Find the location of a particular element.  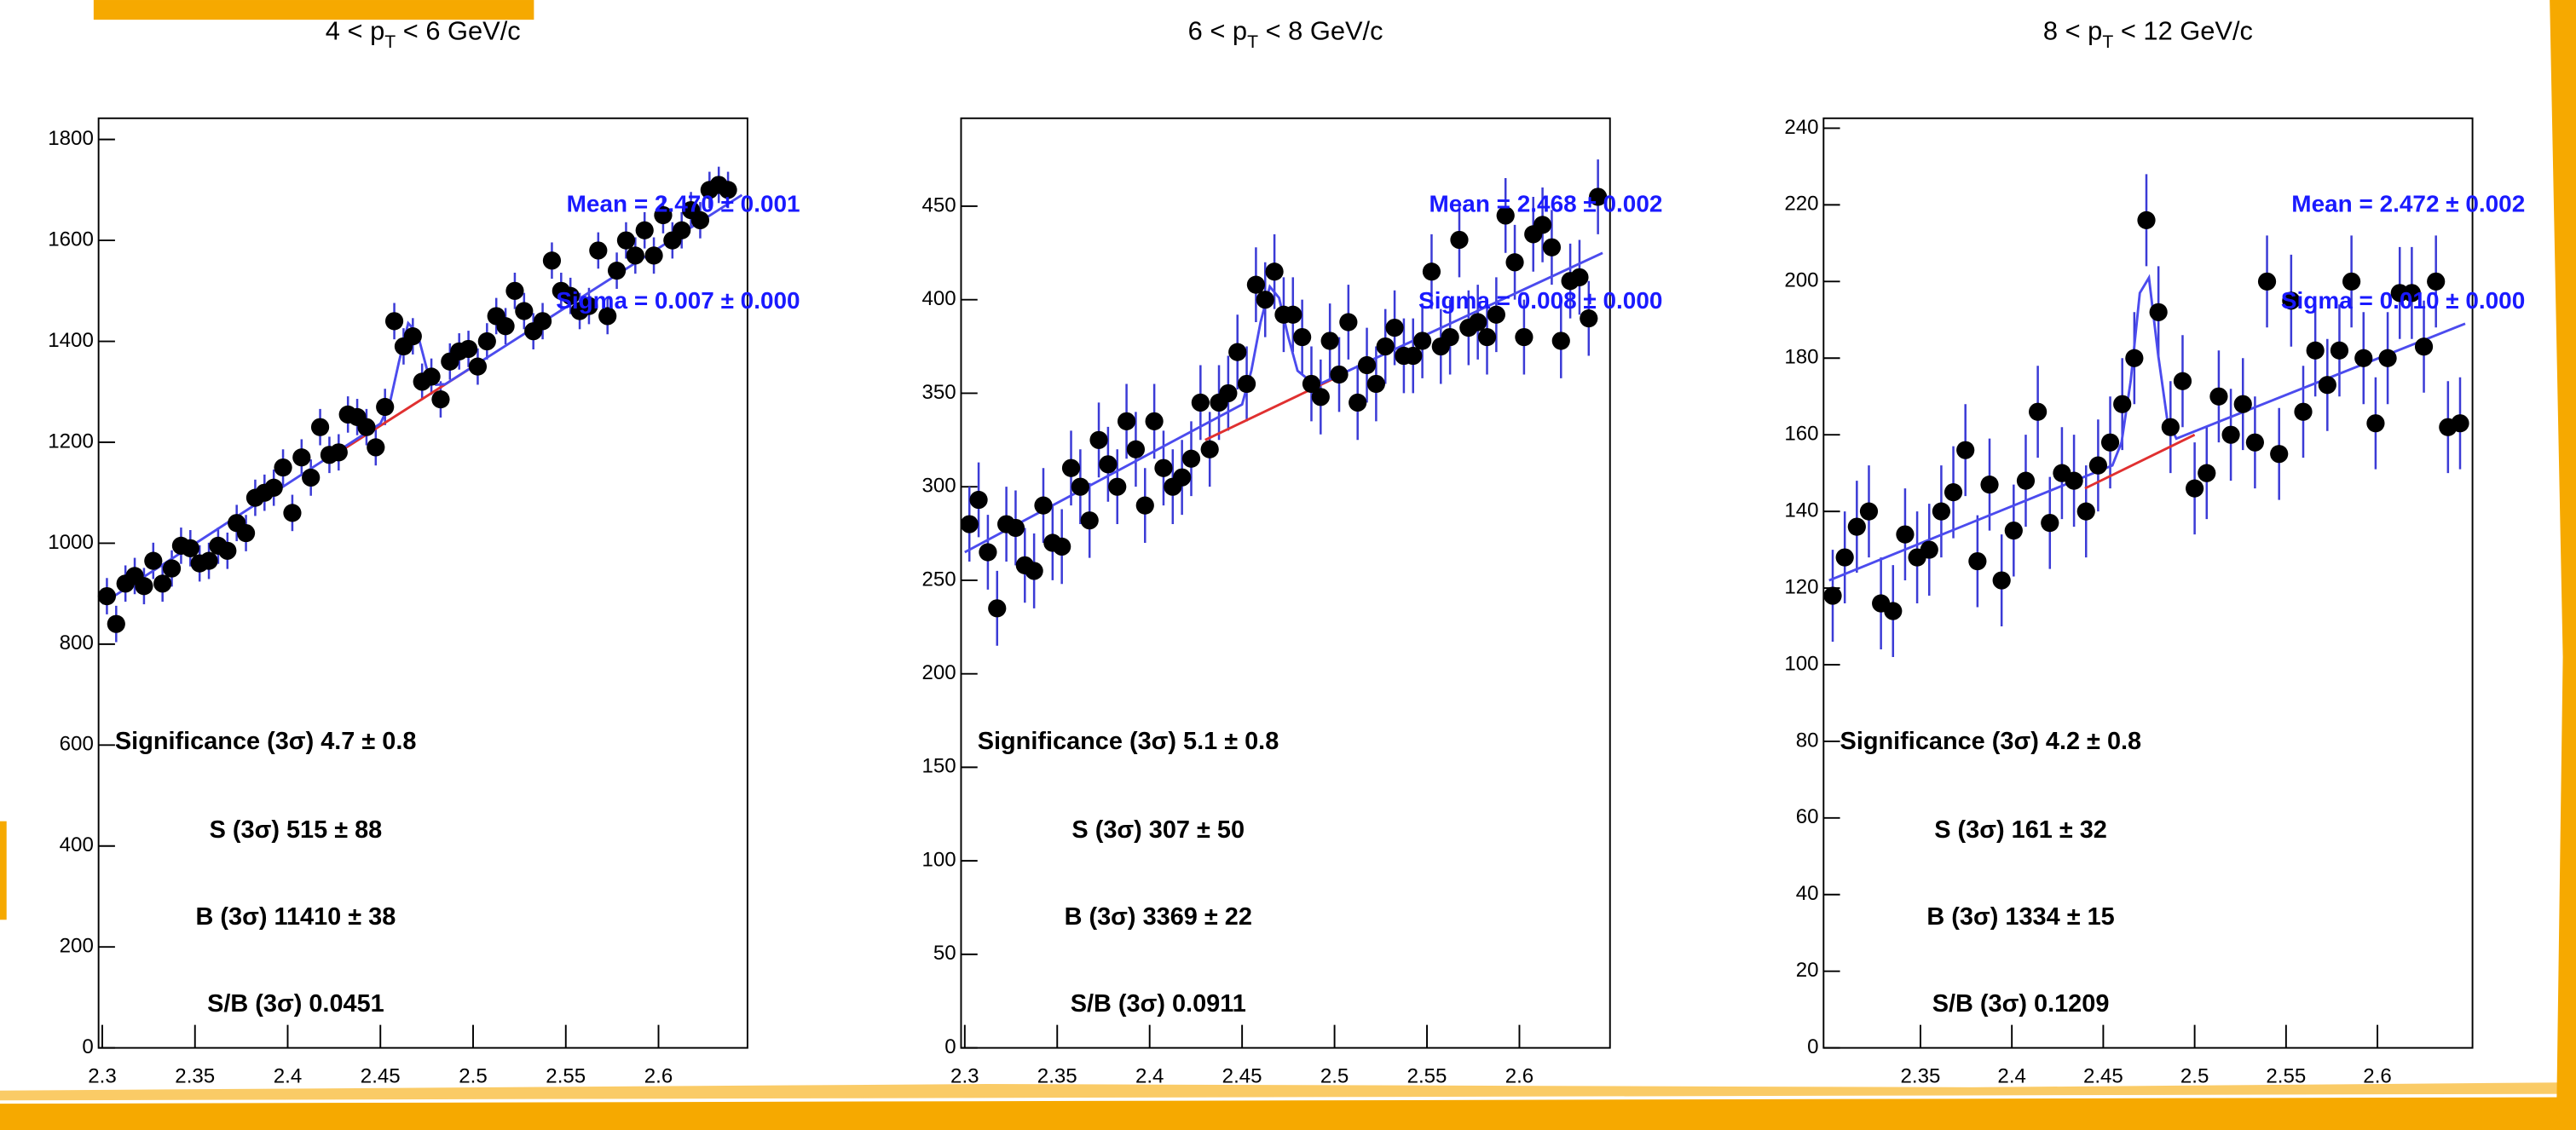

stat-label: B (3σ) 1334 ± 15 is located at coordinates (2020, 917).